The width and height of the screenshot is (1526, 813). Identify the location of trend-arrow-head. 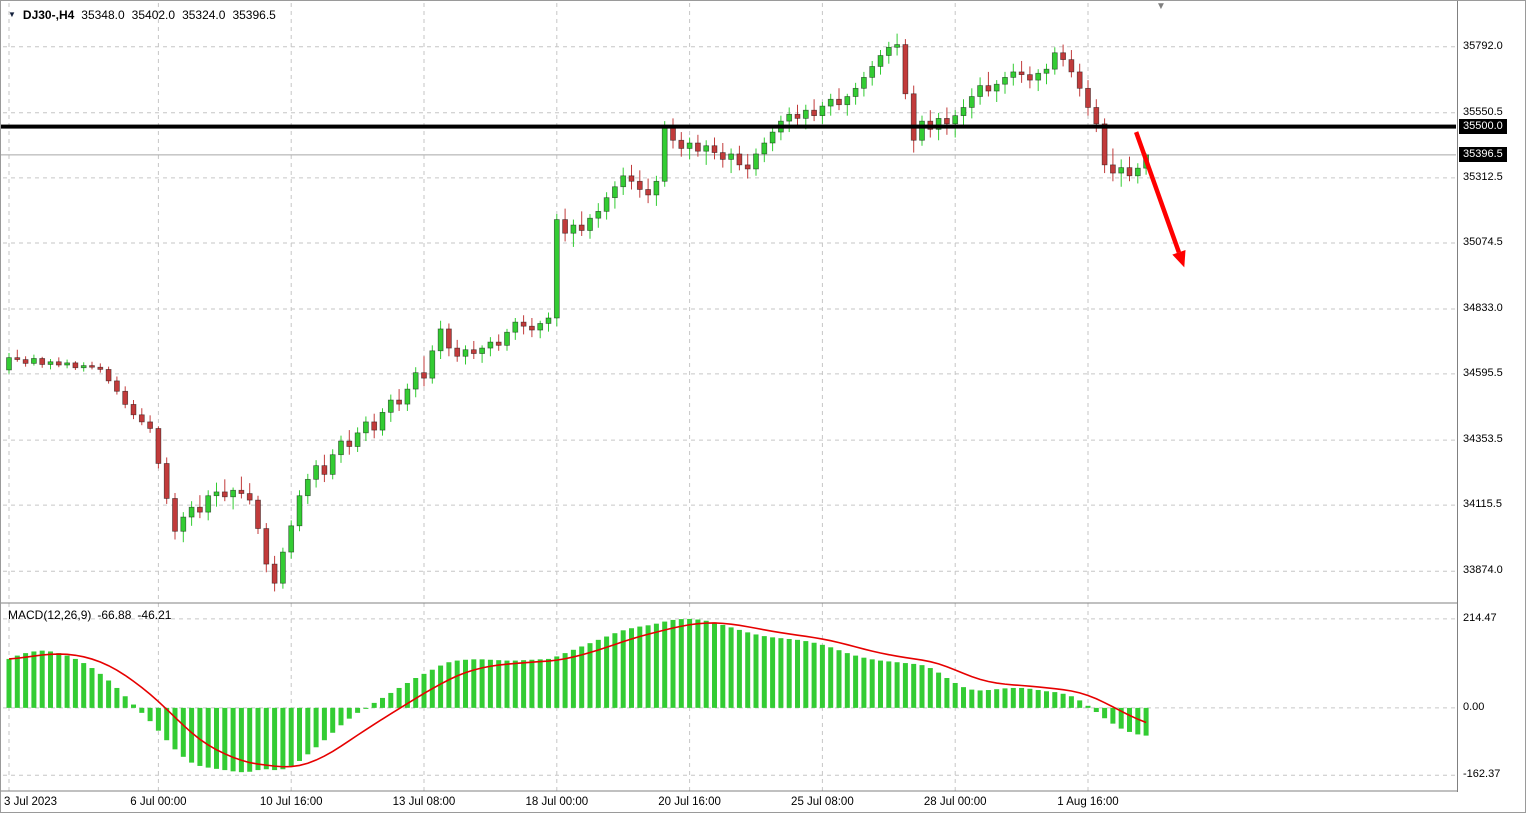
(1179, 258).